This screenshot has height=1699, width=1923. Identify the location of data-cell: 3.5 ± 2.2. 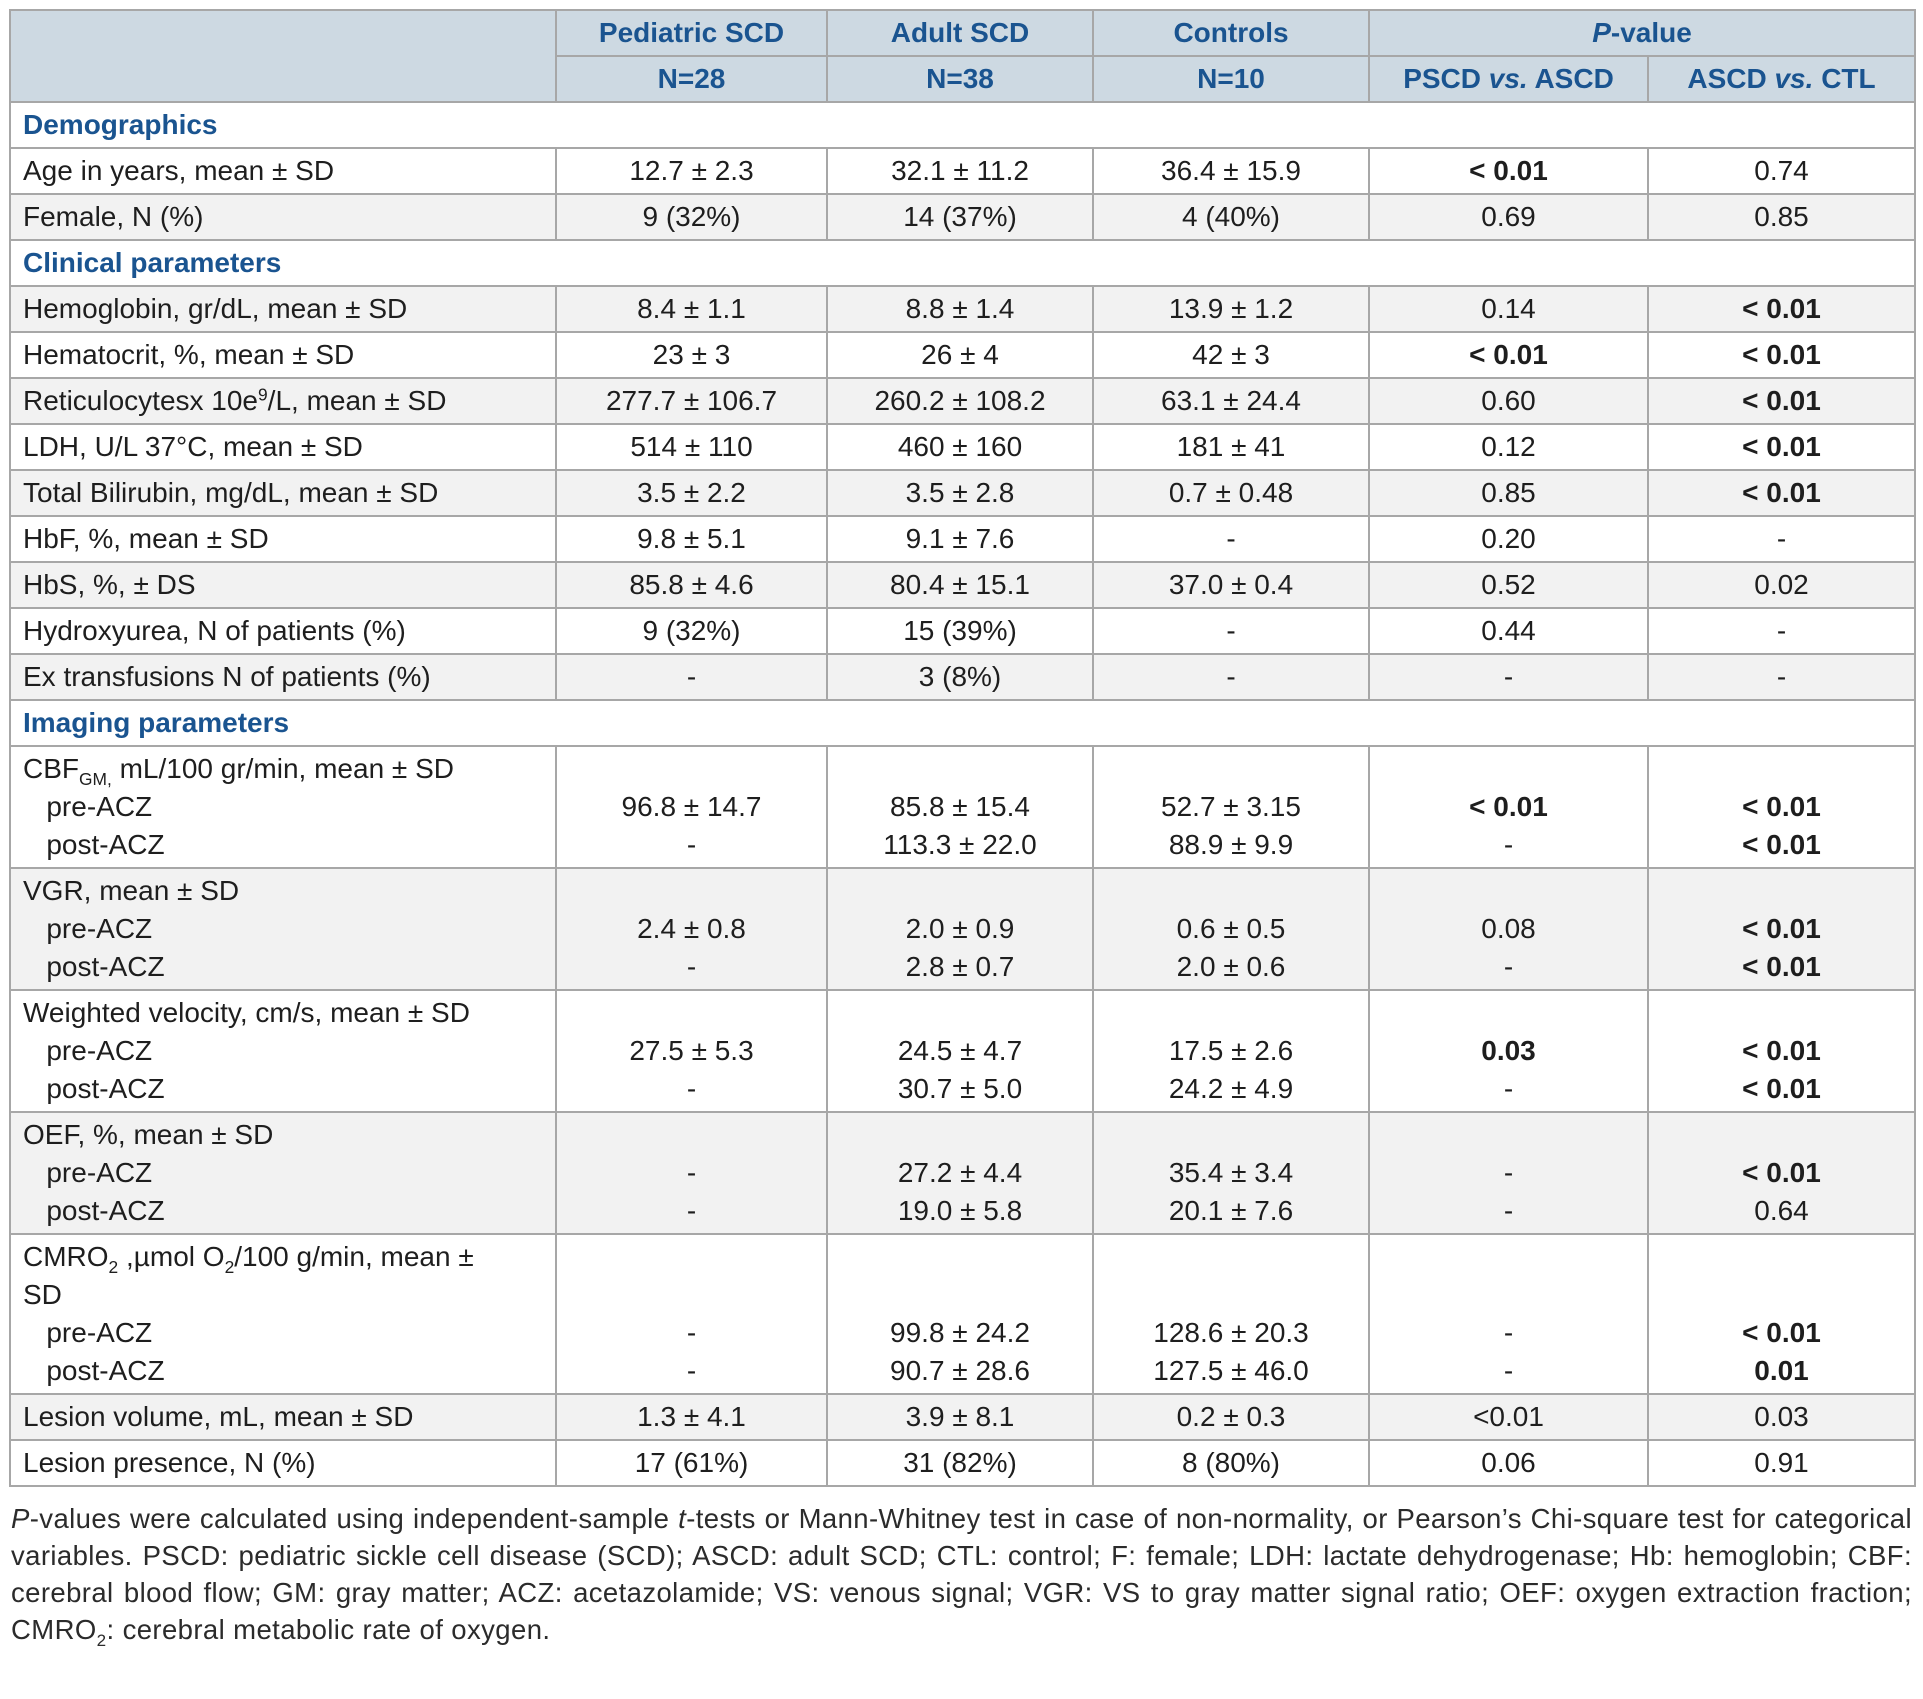
(691, 493).